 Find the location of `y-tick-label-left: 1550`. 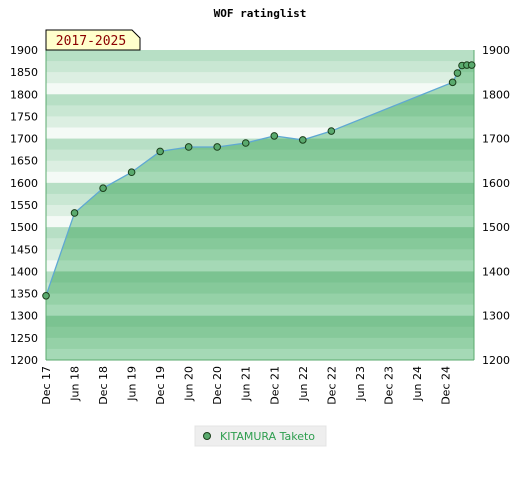

y-tick-label-left: 1550 is located at coordinates (24, 205).